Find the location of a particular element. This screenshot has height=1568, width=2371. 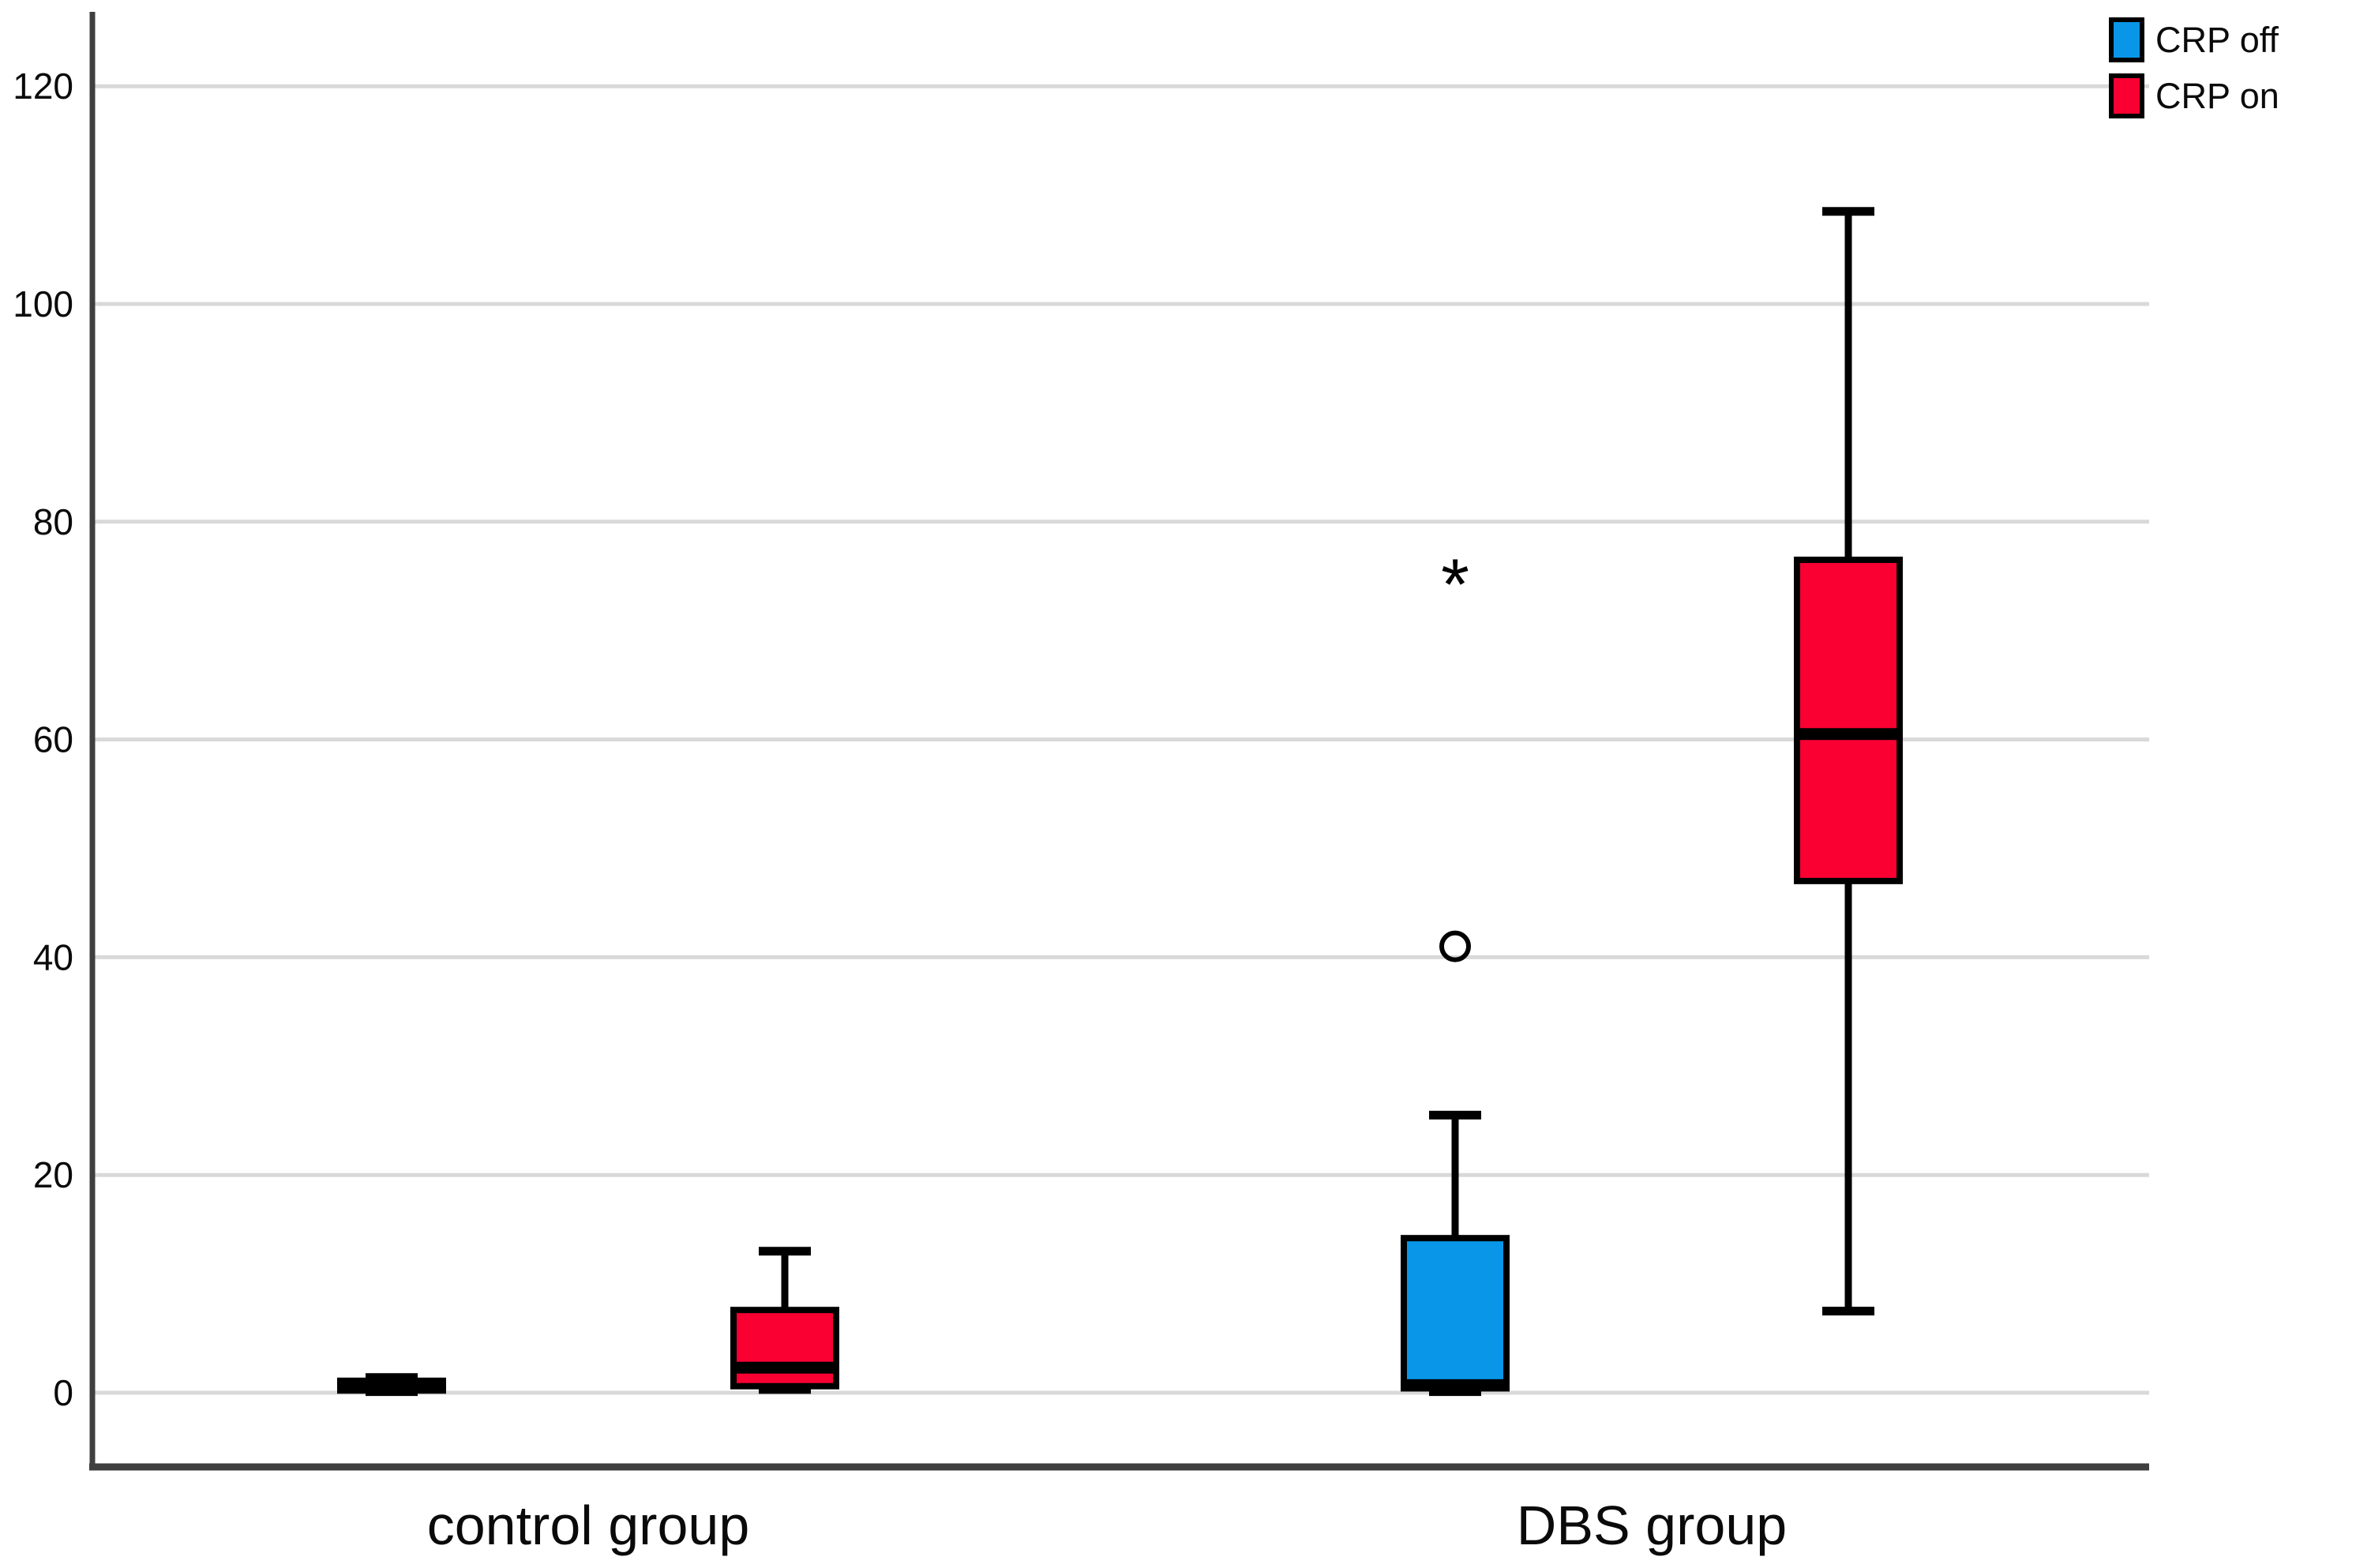

x-axis-label-control-group: control group is located at coordinates (588, 1525).